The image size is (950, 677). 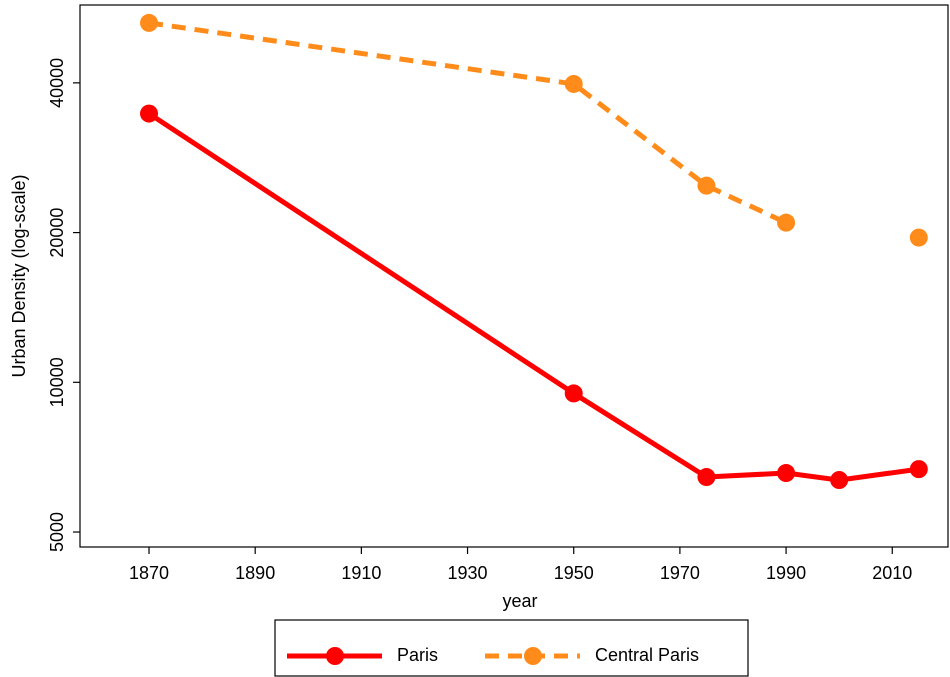 I want to click on y-tick-label: 10000, so click(x=57, y=382).